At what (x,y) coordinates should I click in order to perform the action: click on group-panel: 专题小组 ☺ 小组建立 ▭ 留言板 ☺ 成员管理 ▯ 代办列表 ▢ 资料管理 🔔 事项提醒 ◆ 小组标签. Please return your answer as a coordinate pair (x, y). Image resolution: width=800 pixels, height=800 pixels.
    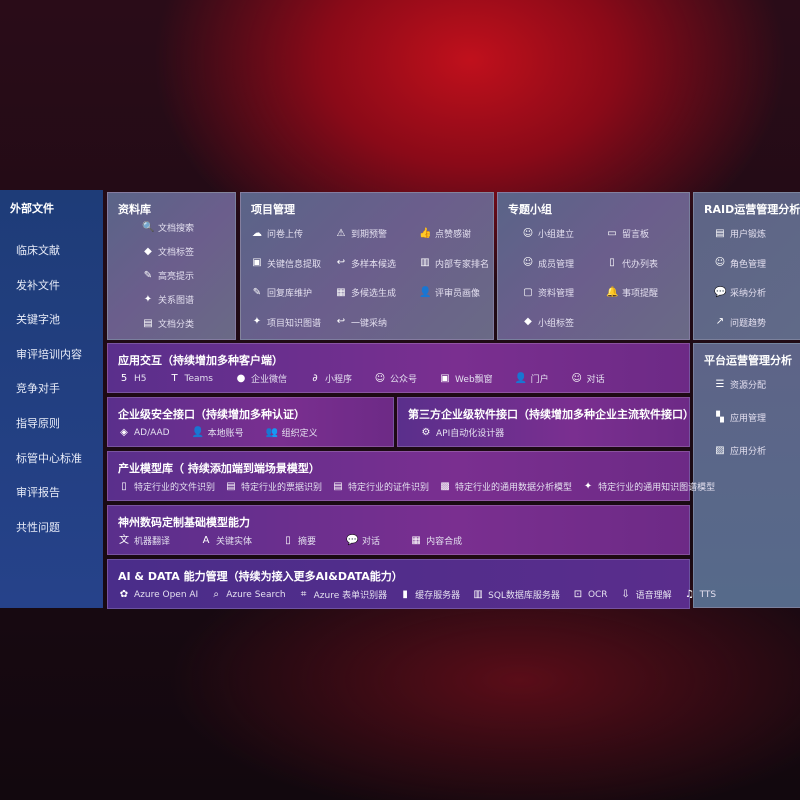
    Looking at the image, I should click on (593, 266).